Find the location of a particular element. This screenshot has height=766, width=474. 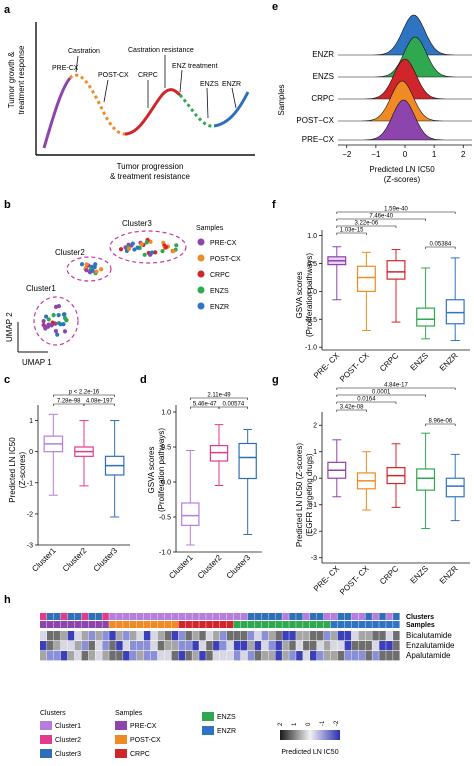

colorbar is located at coordinates (310, 735).